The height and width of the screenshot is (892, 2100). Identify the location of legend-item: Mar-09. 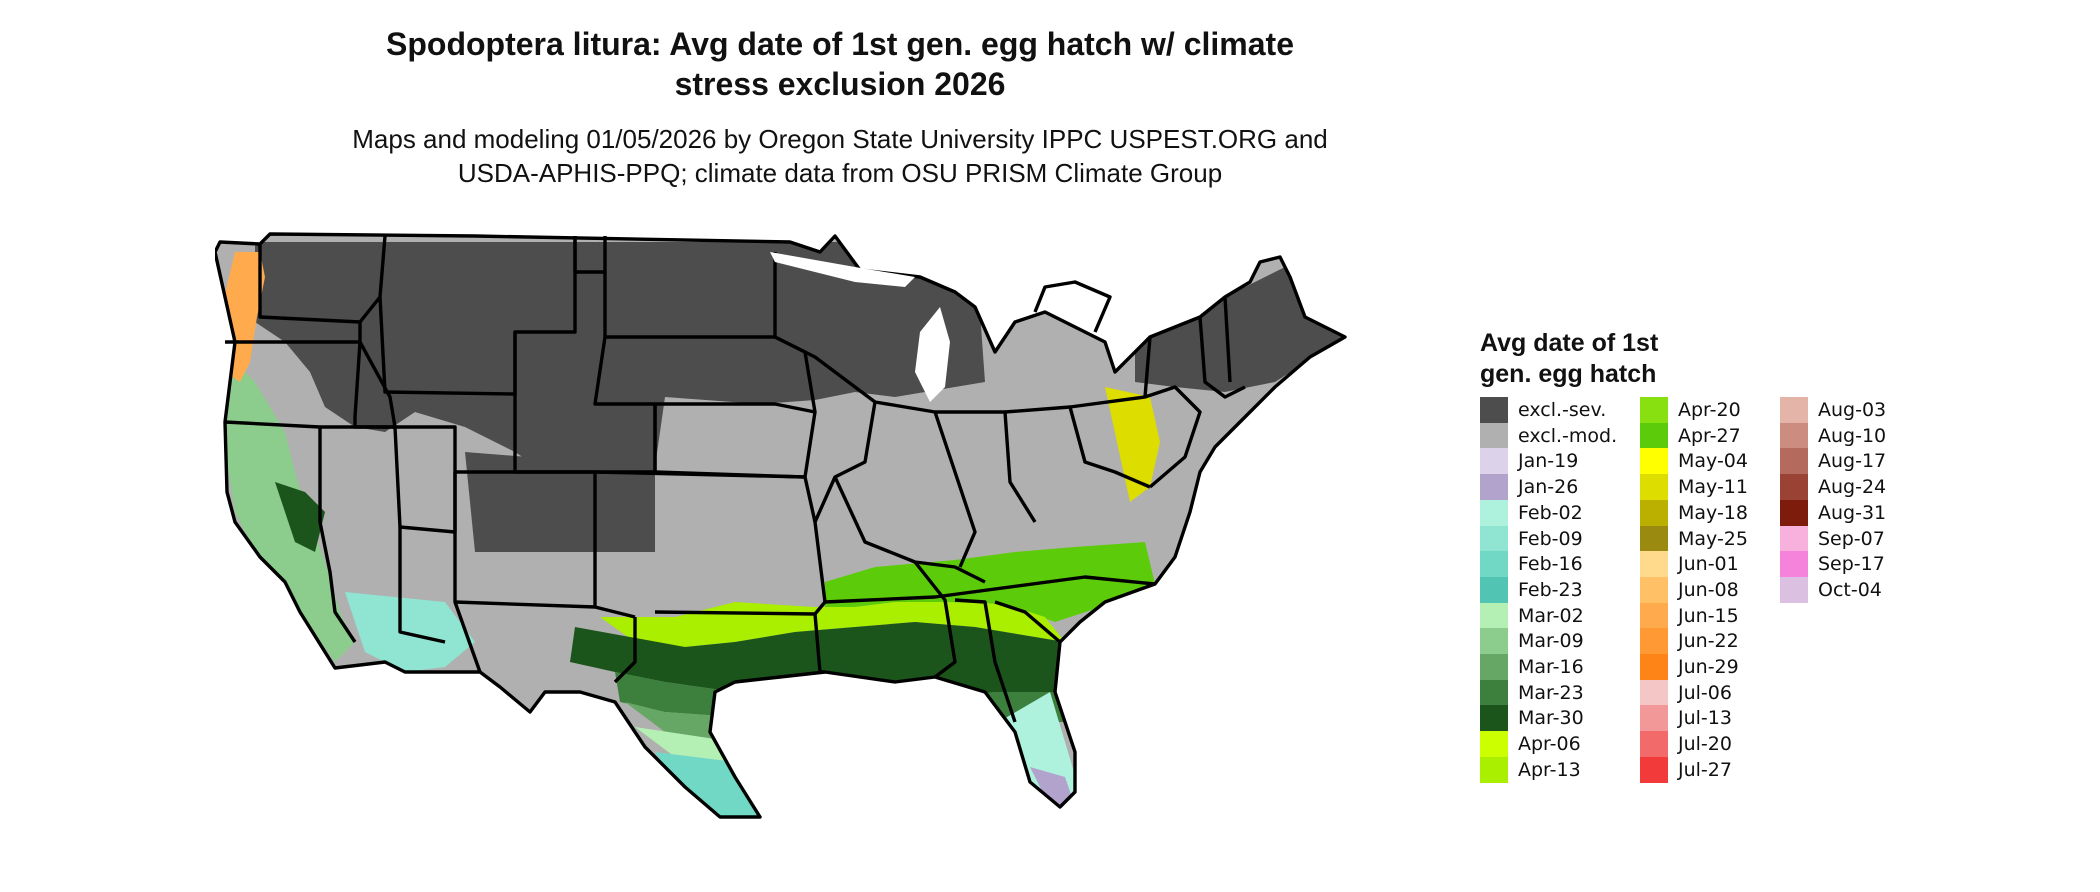
(1532, 641).